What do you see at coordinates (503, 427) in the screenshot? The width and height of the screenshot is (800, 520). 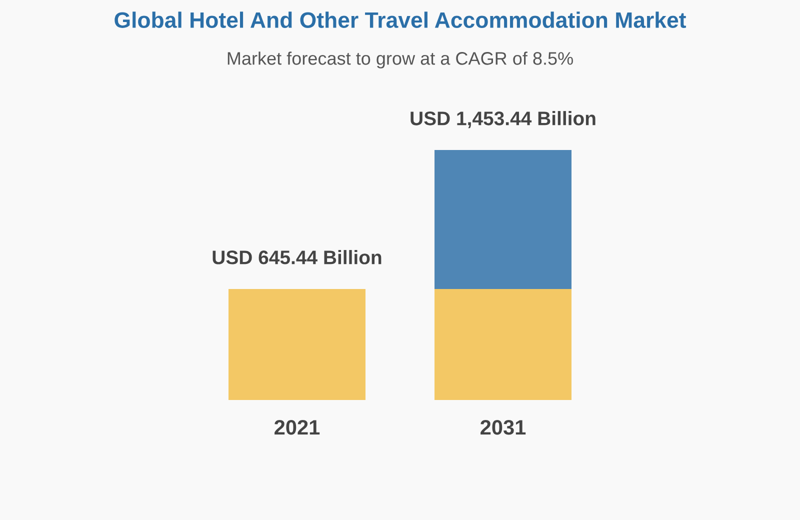 I see `x-tick-label: 2031` at bounding box center [503, 427].